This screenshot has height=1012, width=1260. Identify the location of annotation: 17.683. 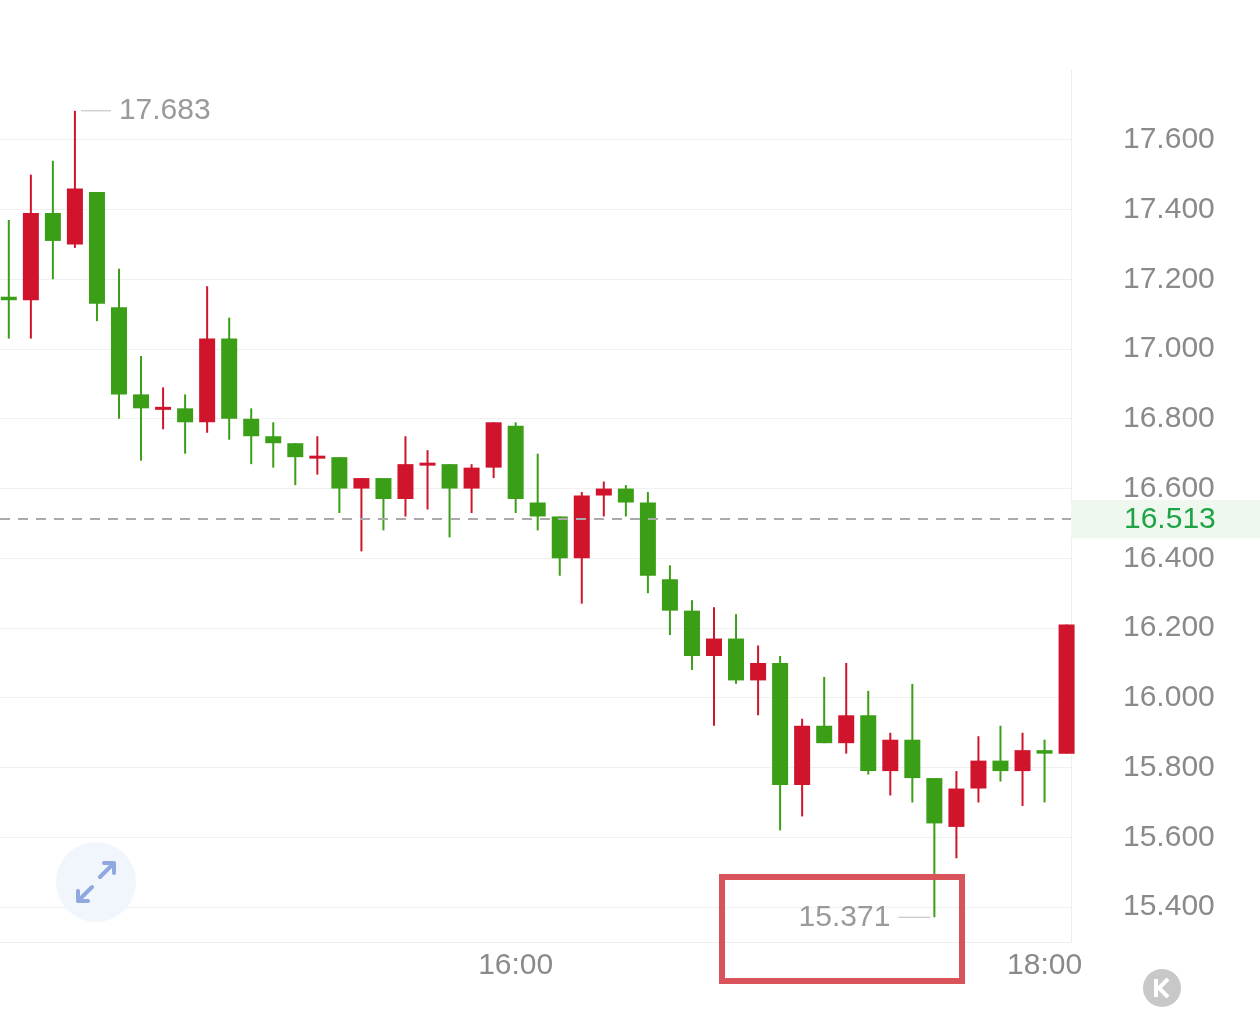
(164, 109).